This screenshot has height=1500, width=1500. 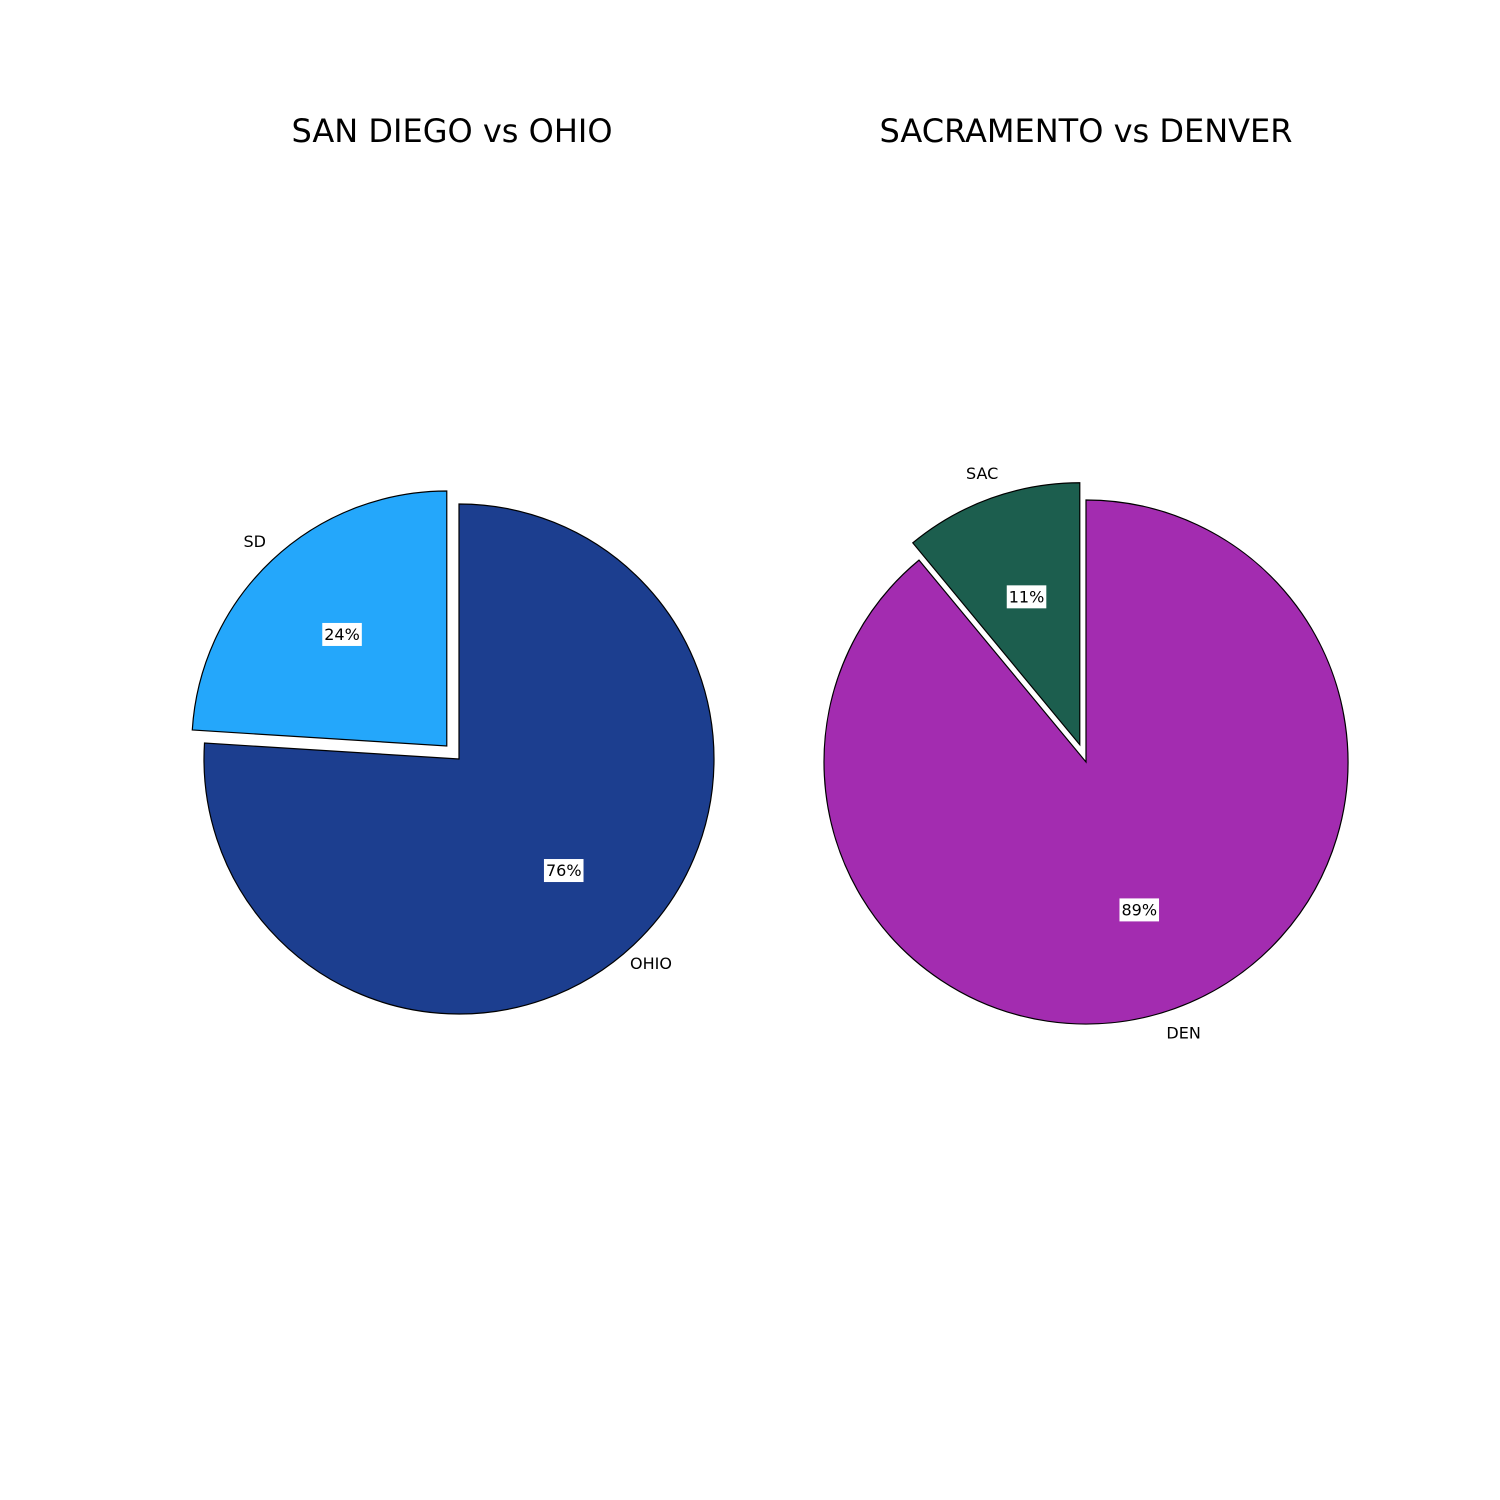 I want to click on percent-label-sd-box: 24%, so click(x=342, y=634).